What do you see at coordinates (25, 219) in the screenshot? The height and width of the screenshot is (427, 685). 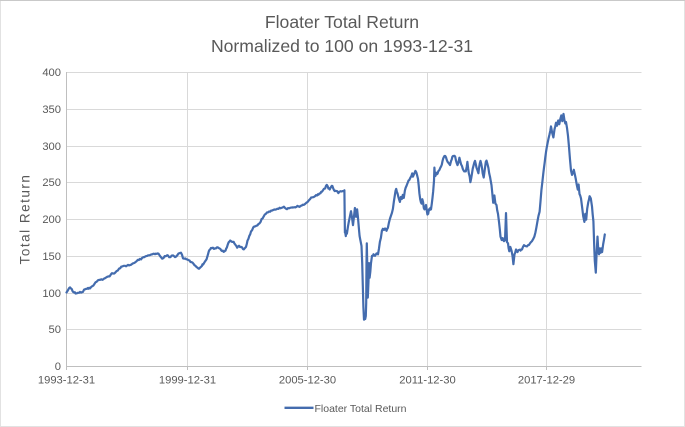 I see `svg-text: Total Return` at bounding box center [25, 219].